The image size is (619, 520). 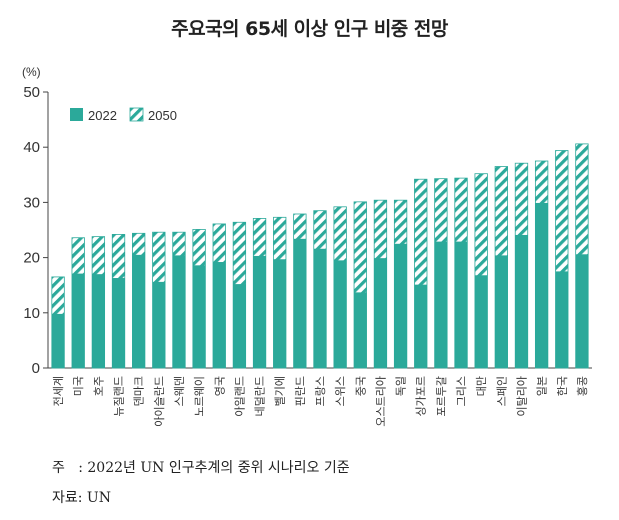 I want to click on x-tick-label: 한국, so click(x=562, y=386).